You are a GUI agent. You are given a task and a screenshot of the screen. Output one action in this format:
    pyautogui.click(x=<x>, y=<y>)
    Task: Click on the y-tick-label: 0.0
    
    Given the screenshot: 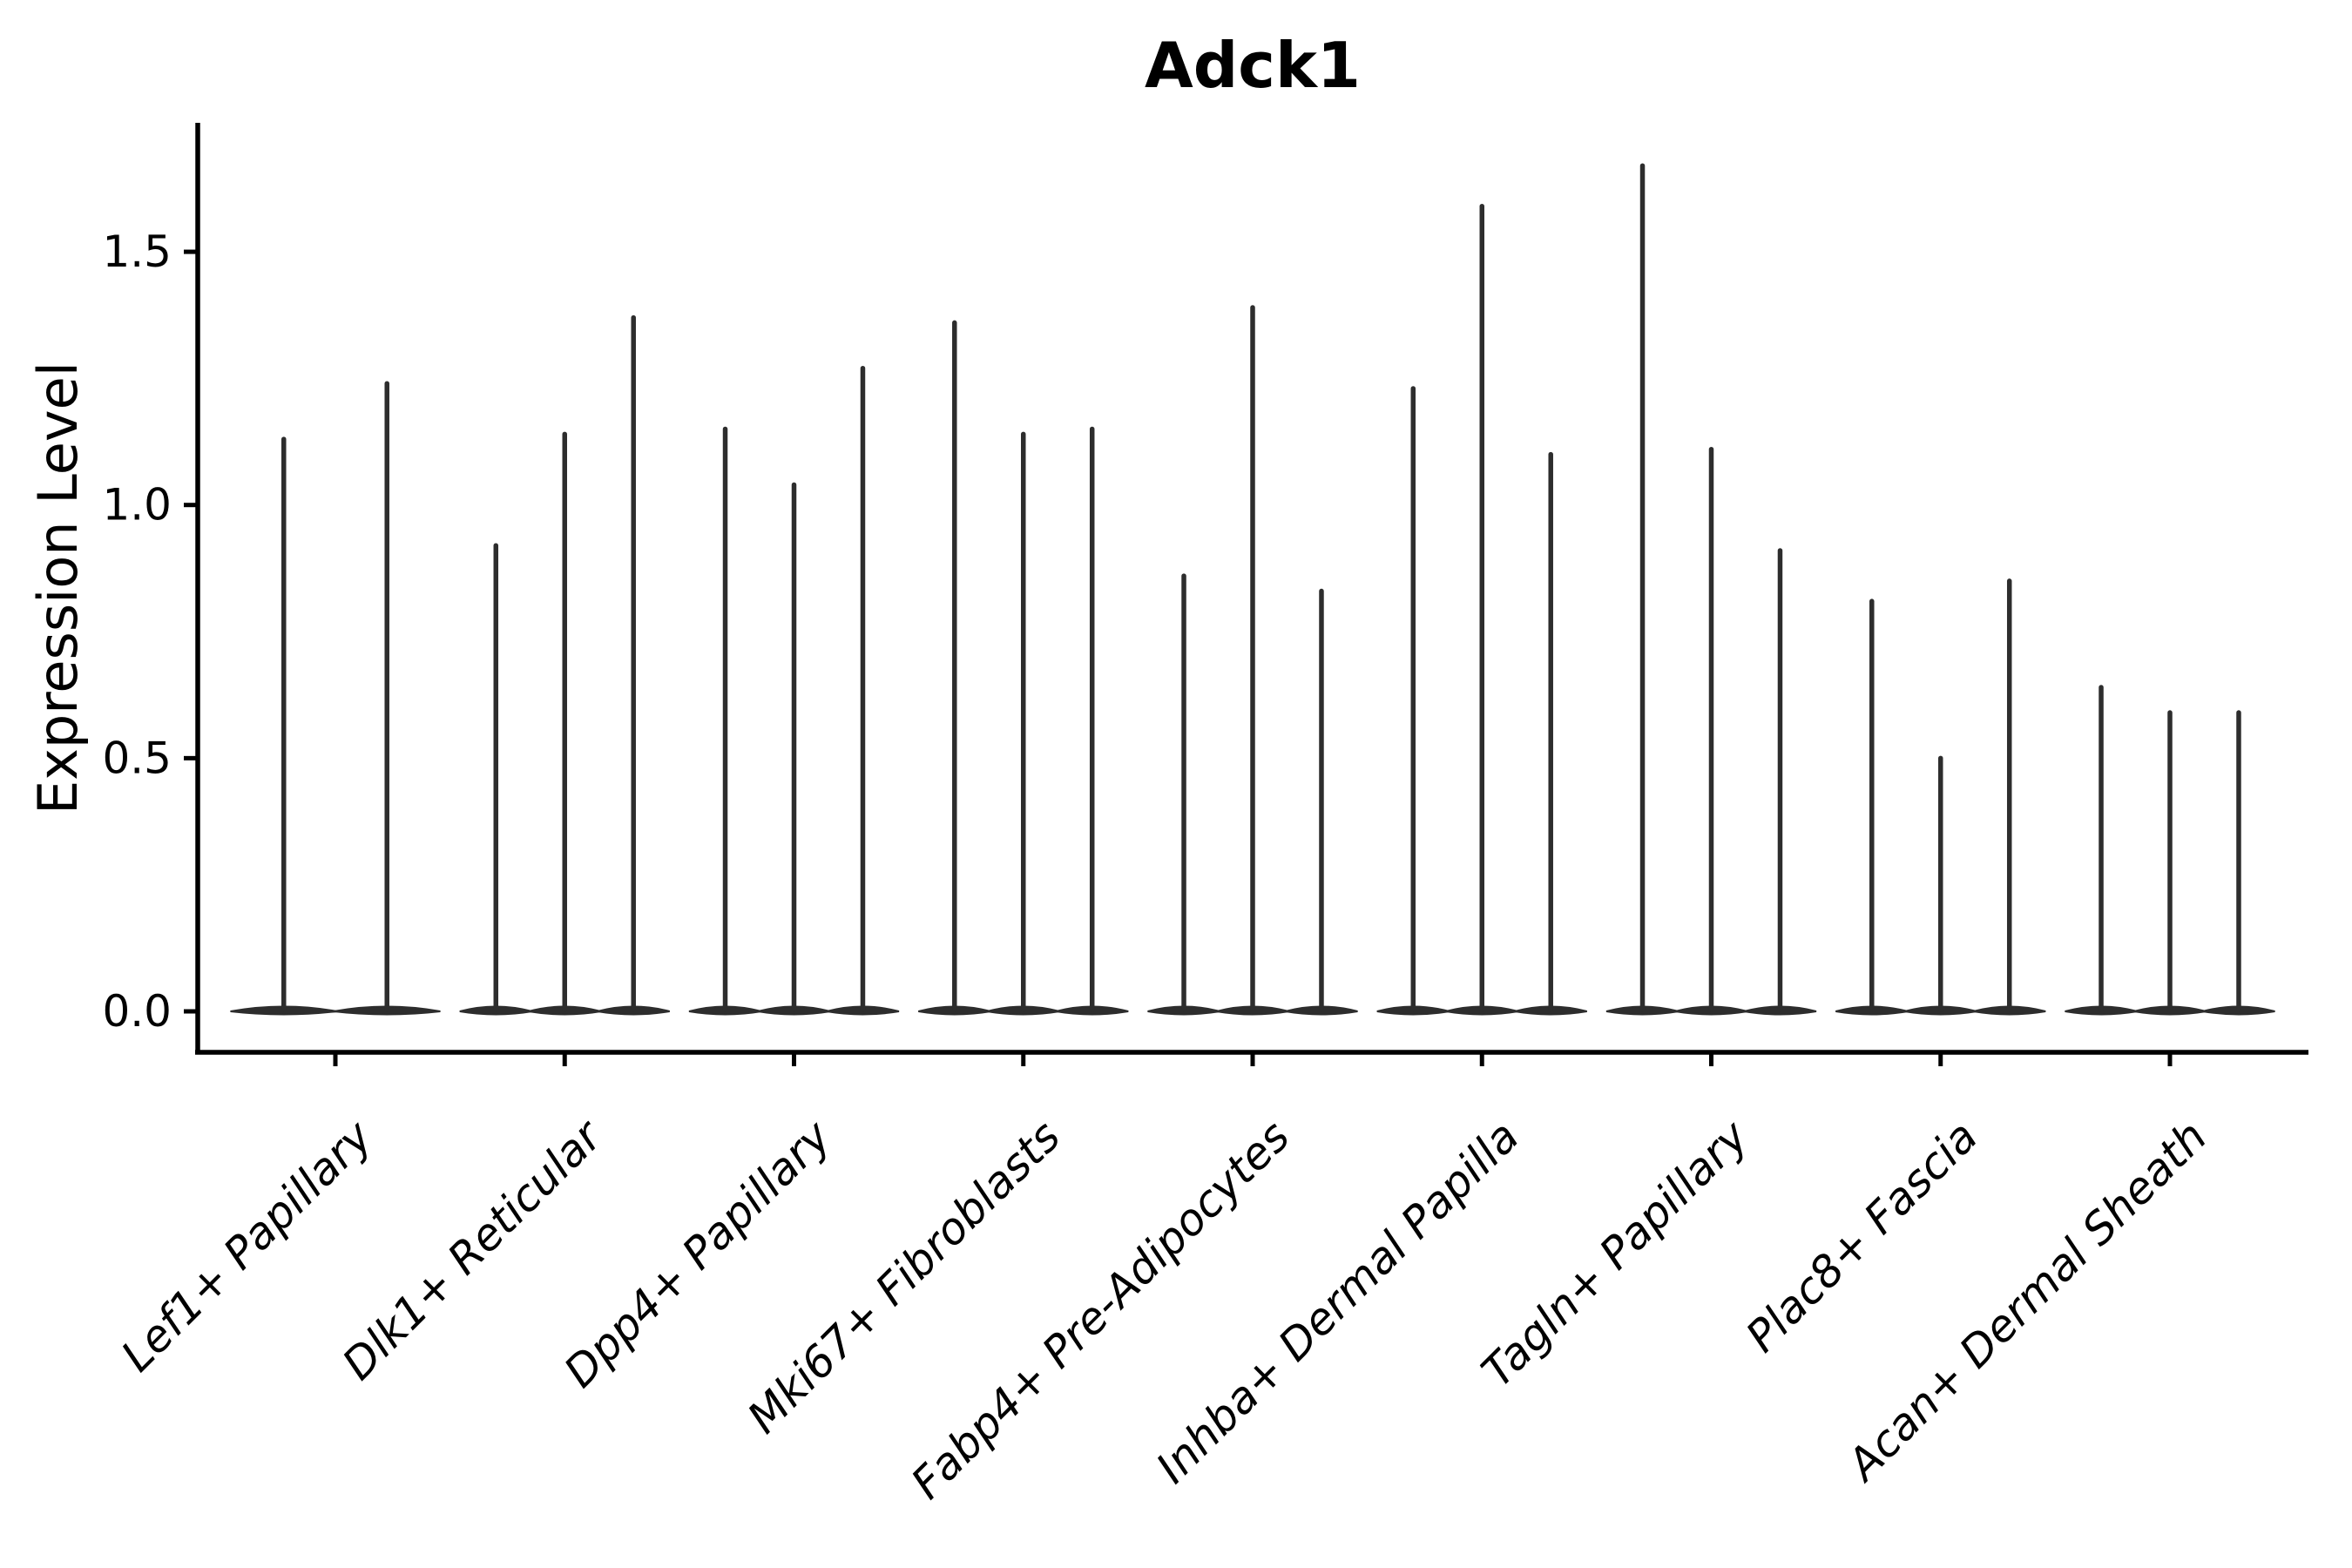 What is the action you would take?
    pyautogui.click(x=137, y=1012)
    